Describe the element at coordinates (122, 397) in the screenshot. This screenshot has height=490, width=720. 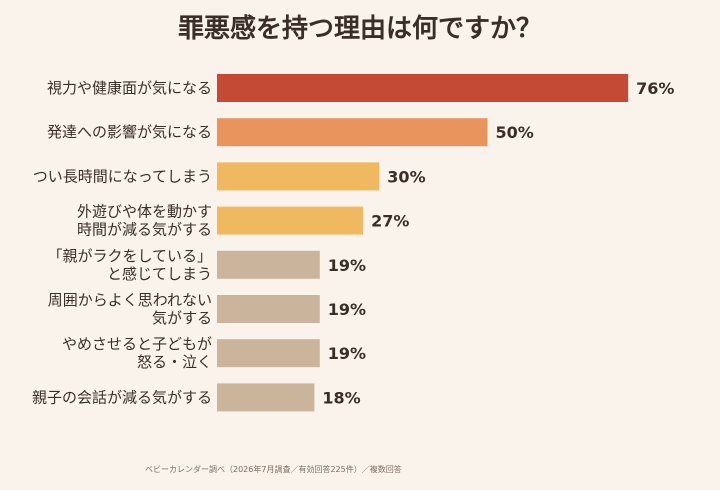
I see `category-label-8: 親子の会話が減る気がする` at that location.